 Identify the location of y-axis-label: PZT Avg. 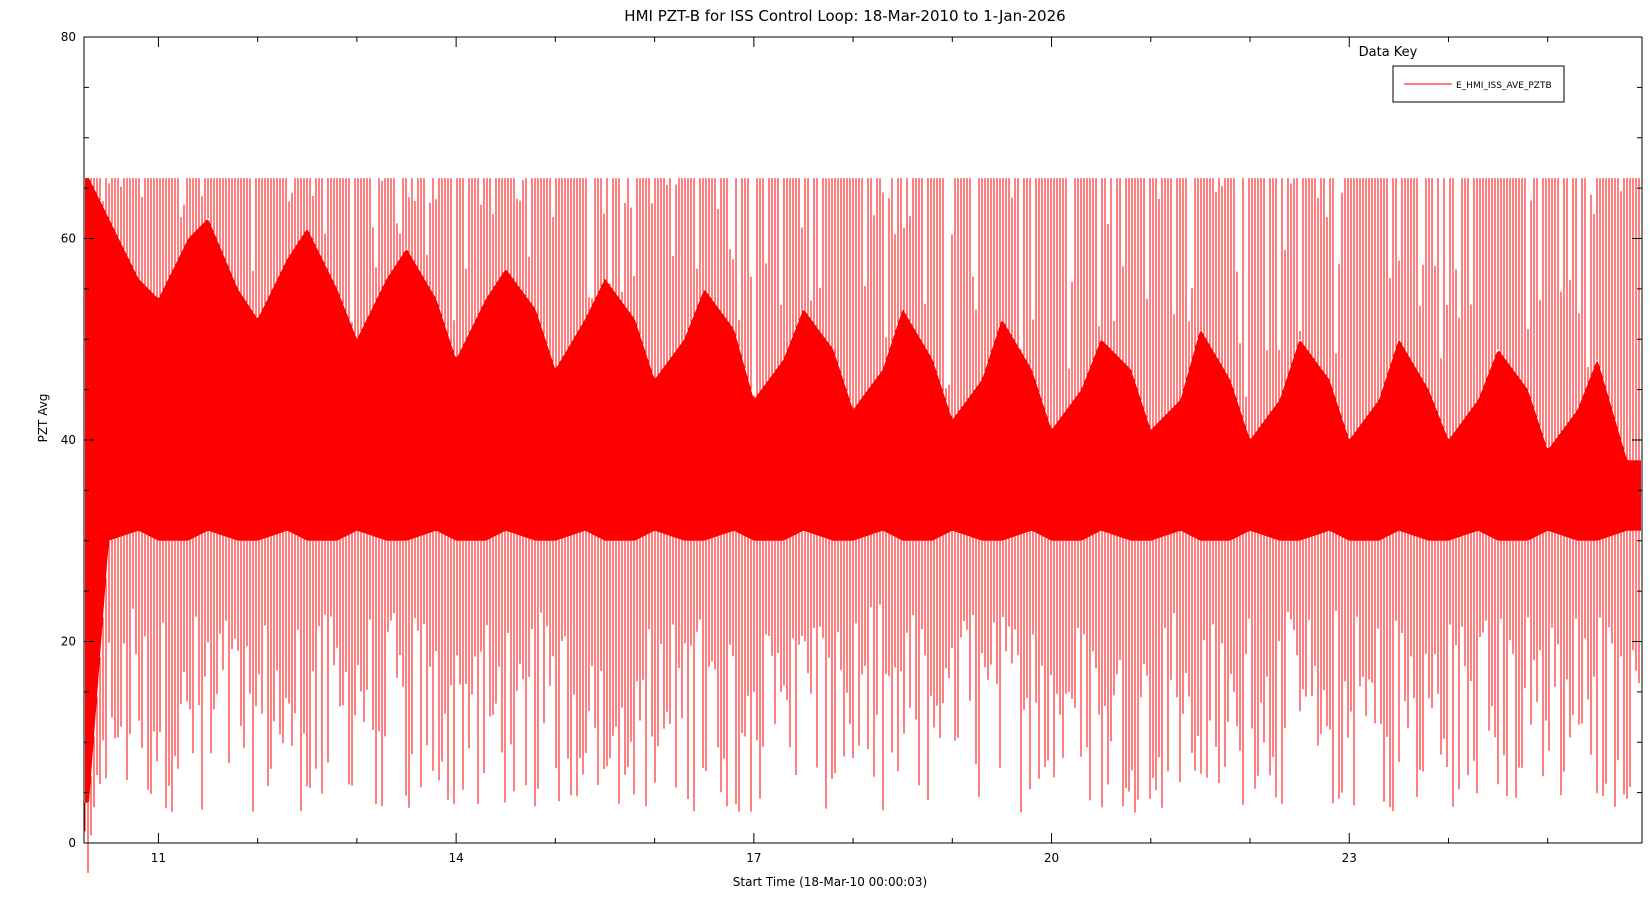
(43, 418).